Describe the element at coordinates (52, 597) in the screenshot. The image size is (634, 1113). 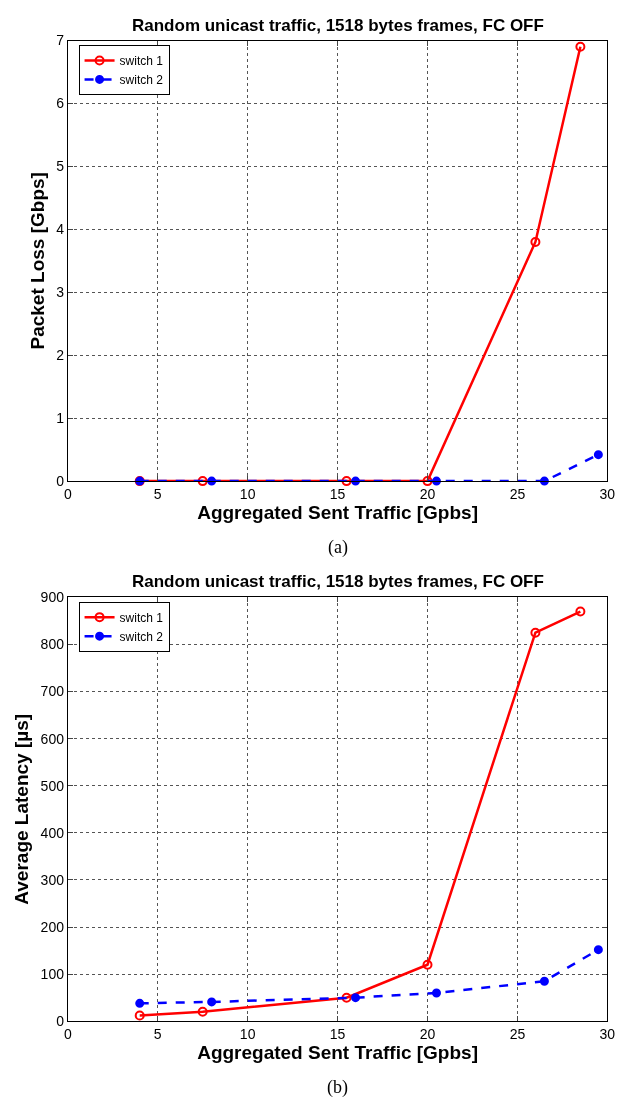
I see `y-tick-label: 900` at that location.